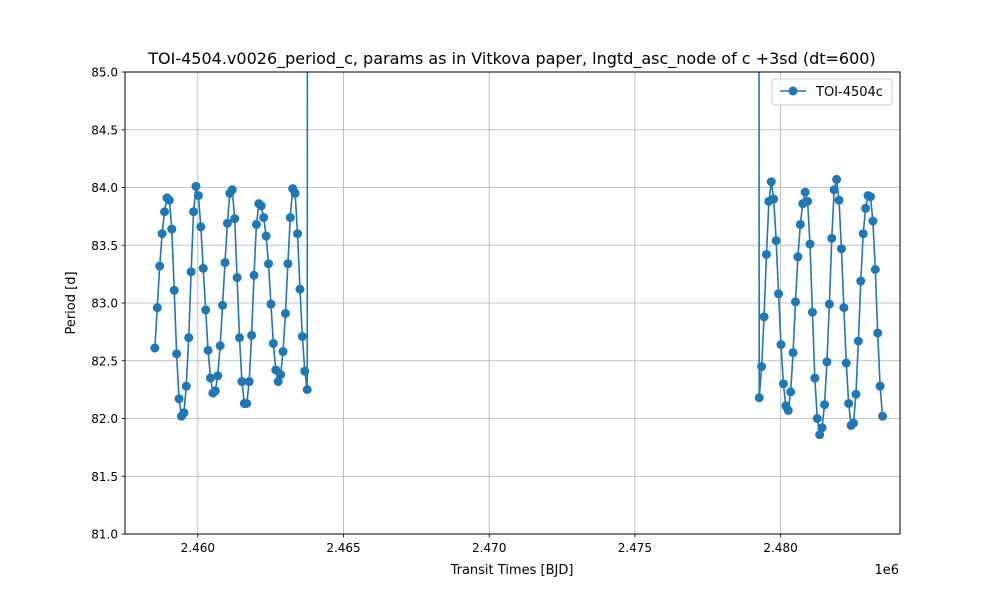 The image size is (1000, 600). What do you see at coordinates (635, 548) in the screenshot?
I see `x-tick-label: 2.475` at bounding box center [635, 548].